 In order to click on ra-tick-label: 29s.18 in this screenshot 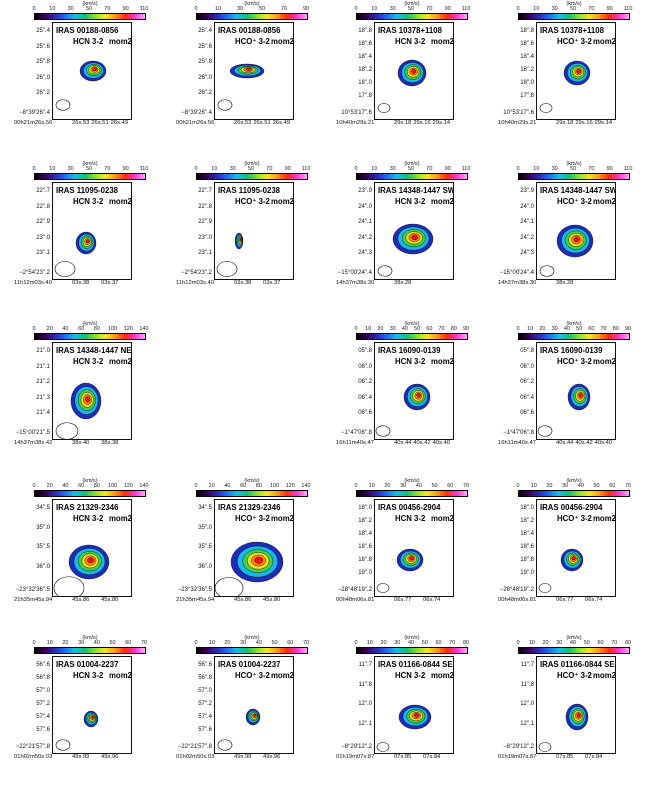, I will do `click(565, 123)`.